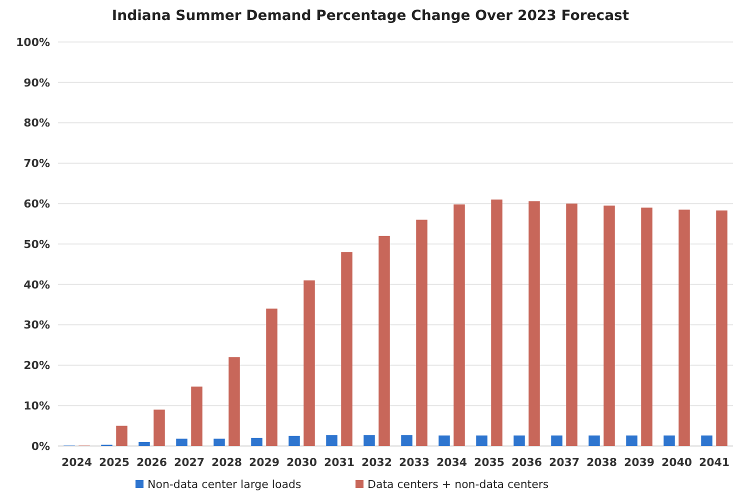  Describe the element at coordinates (37, 244) in the screenshot. I see `y-tick-label: 50%` at that location.